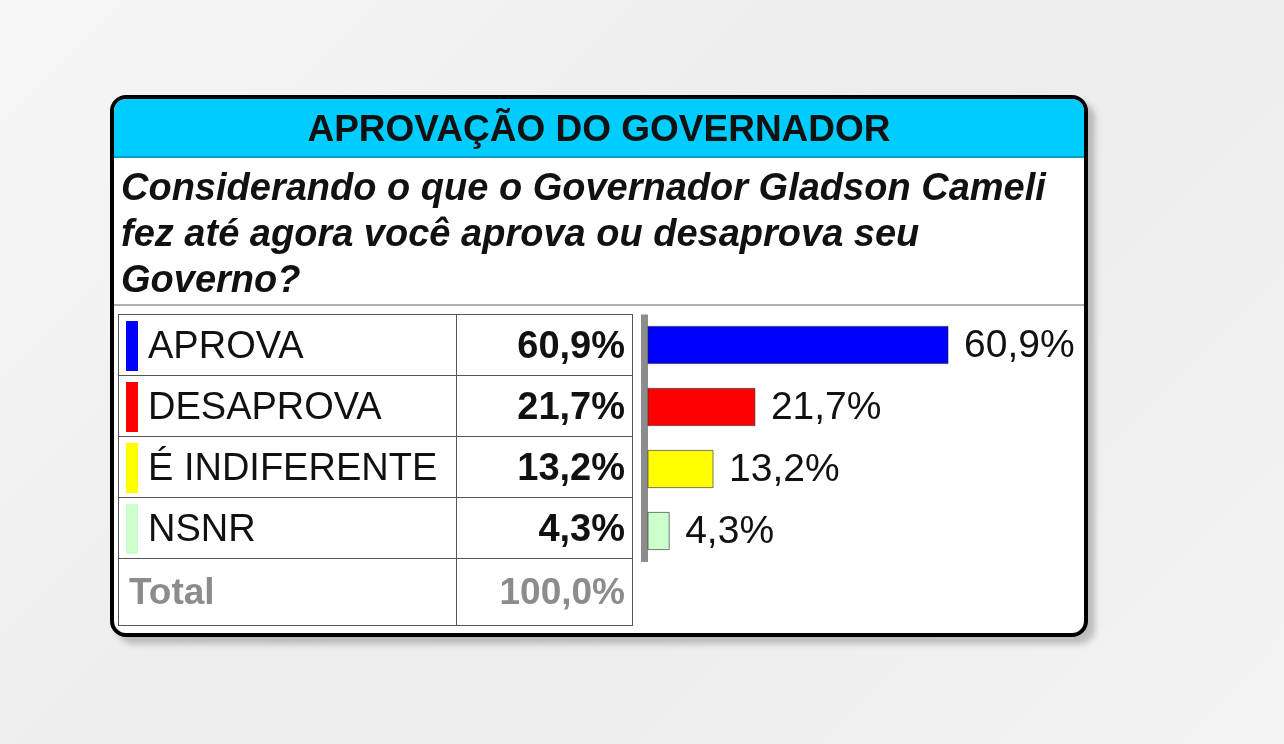 The height and width of the screenshot is (744, 1284). What do you see at coordinates (225, 344) in the screenshot?
I see `y-tick-label: APROVA` at bounding box center [225, 344].